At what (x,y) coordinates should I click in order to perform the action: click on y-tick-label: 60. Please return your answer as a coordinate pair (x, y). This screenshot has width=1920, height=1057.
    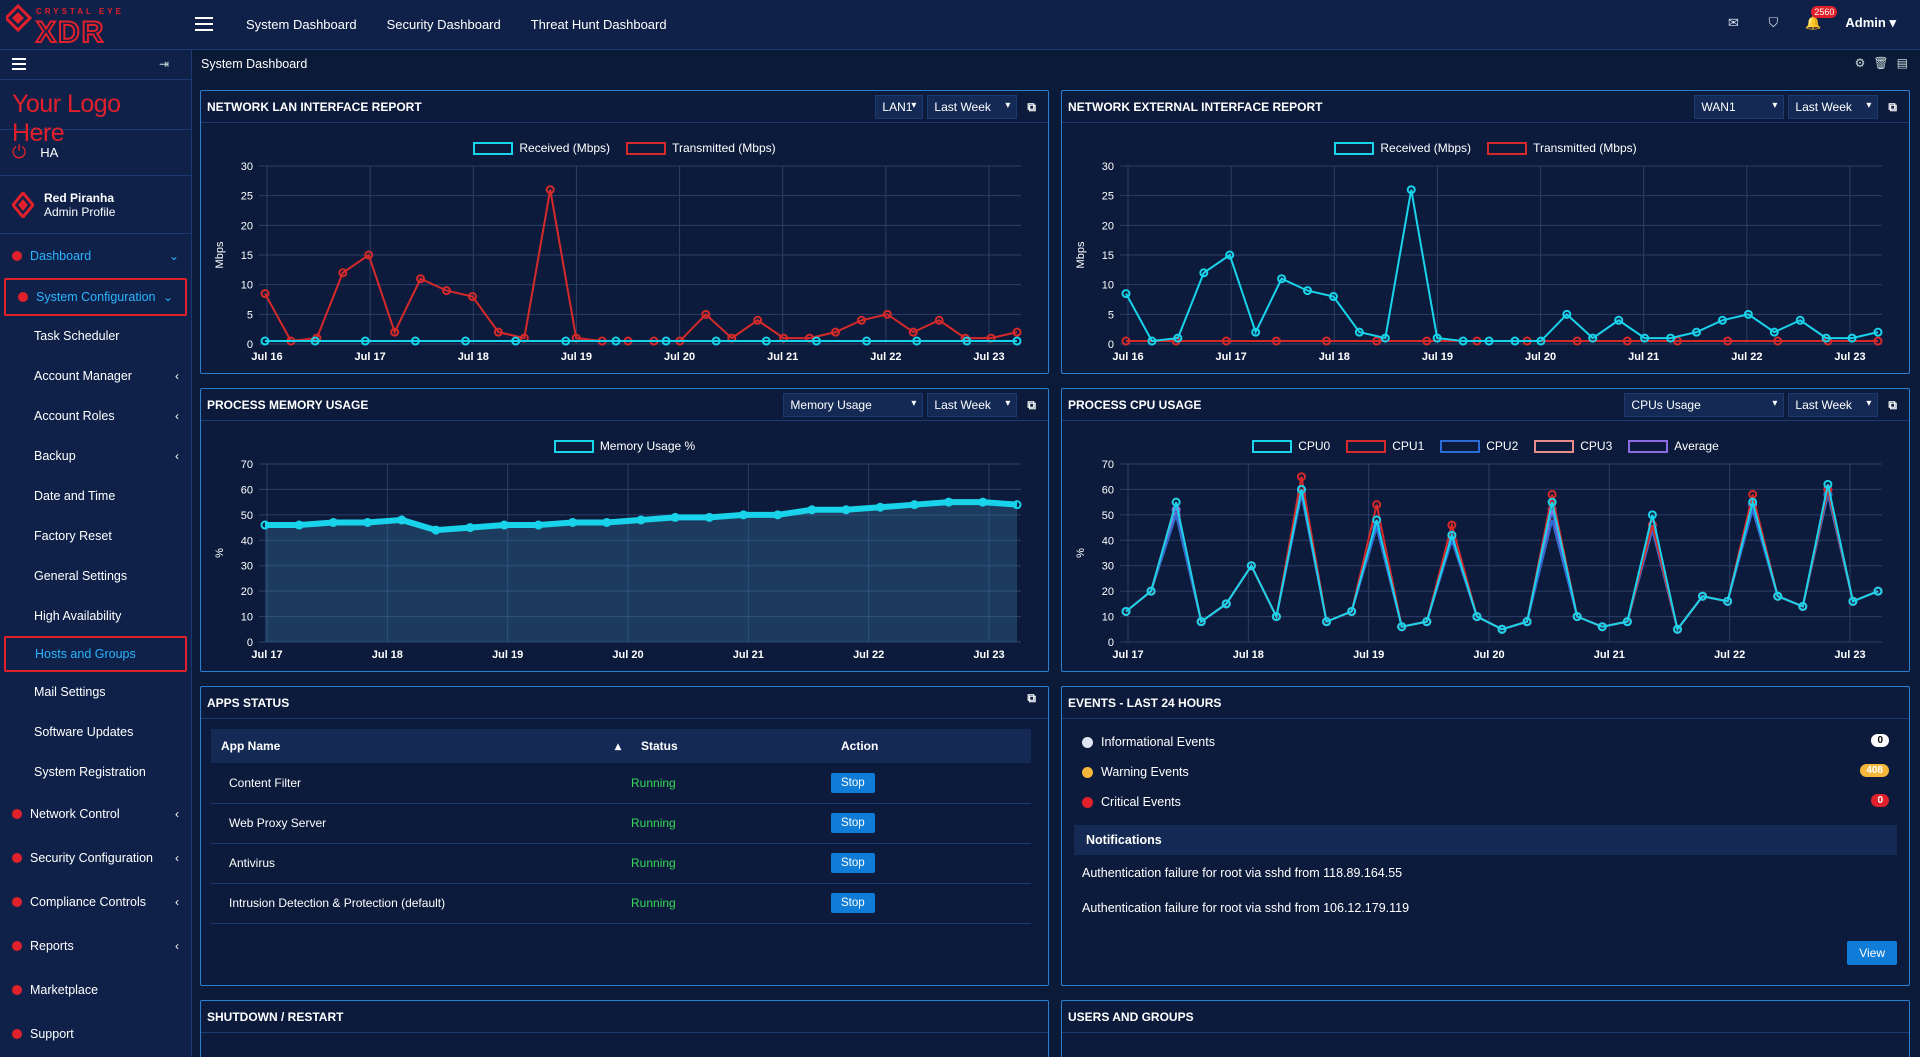
    Looking at the image, I should click on (1108, 490).